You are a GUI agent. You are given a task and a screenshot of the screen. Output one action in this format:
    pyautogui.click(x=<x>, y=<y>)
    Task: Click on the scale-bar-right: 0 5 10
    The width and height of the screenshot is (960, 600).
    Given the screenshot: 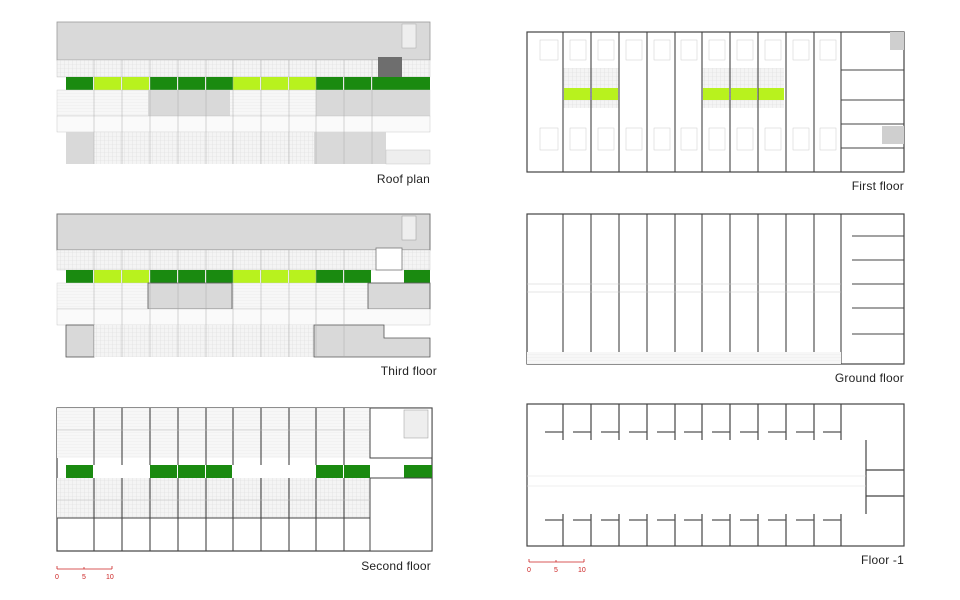 What is the action you would take?
    pyautogui.click(x=556, y=566)
    